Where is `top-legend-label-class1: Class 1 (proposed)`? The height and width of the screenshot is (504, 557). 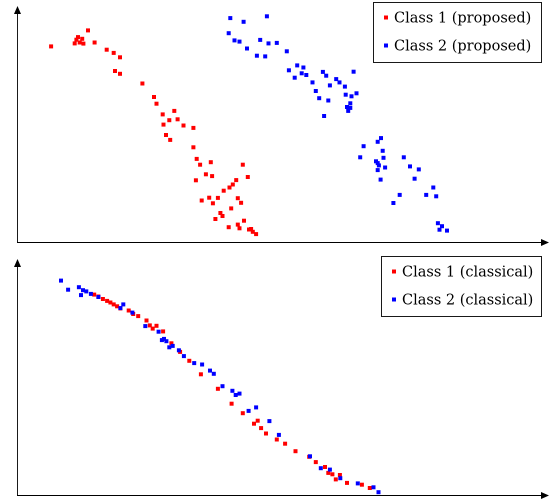
top-legend-label-class1: Class 1 (proposed) is located at coordinates (462, 19).